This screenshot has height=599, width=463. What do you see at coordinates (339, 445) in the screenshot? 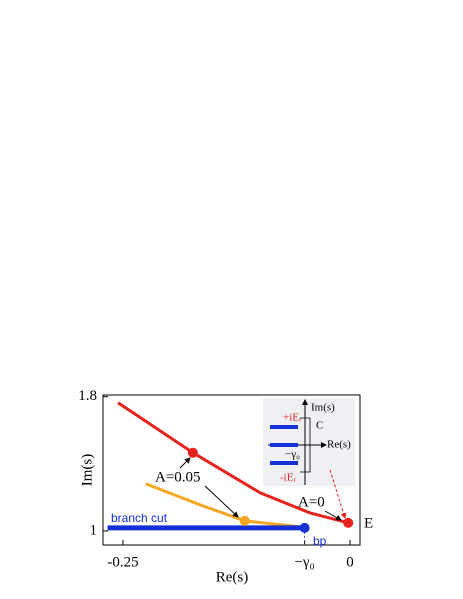
I see `inset-label: Re(s)` at bounding box center [339, 445].